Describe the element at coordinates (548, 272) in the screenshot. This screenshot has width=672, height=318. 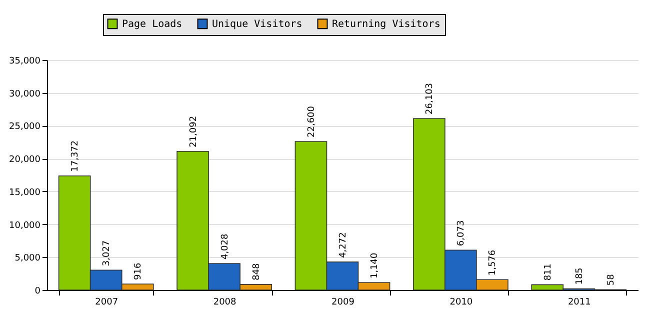
I see `data-label: 811` at that location.